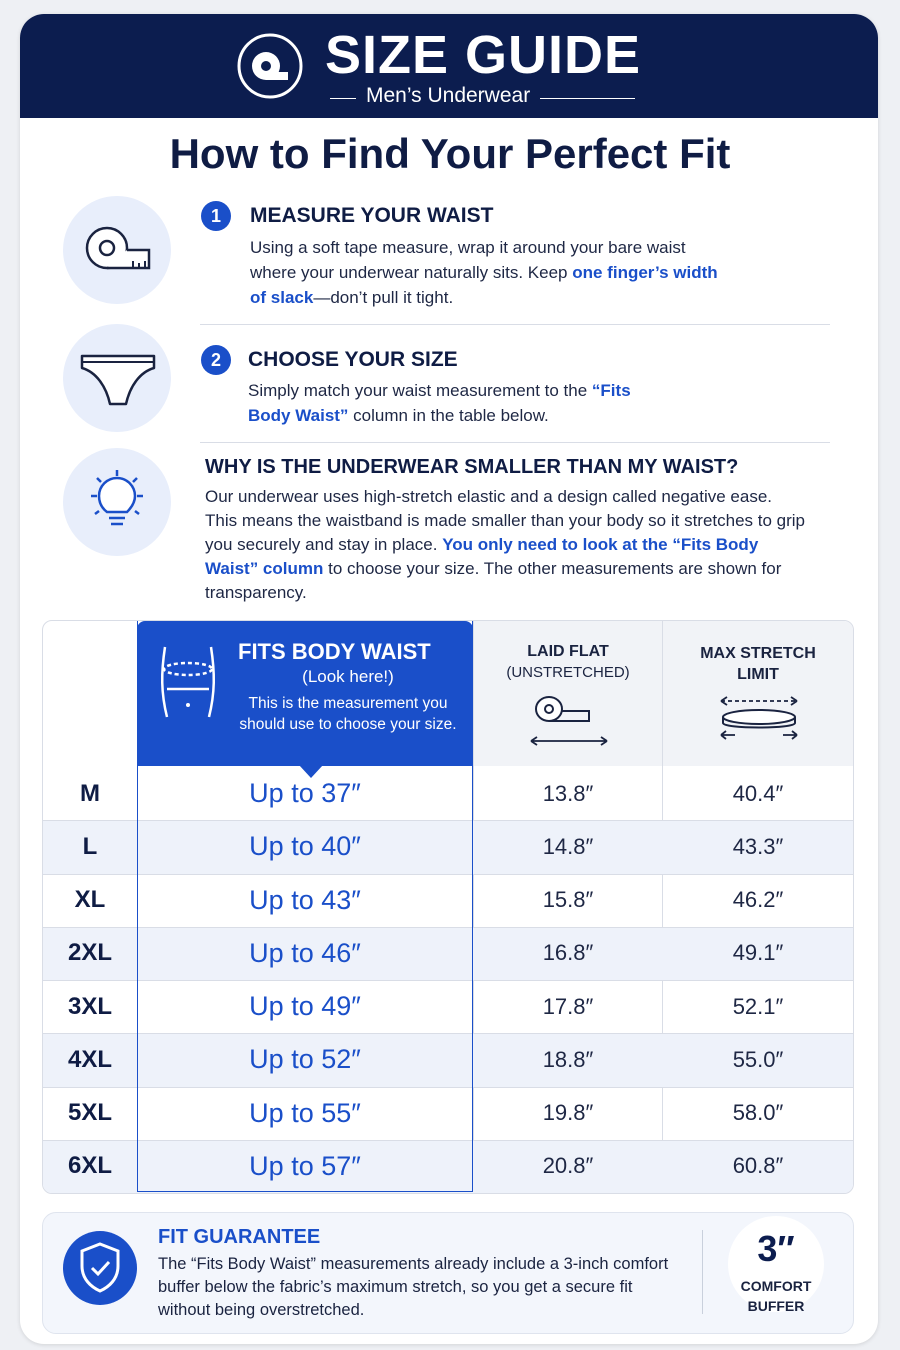  What do you see at coordinates (188, 682) in the screenshot?
I see `waist-icon` at bounding box center [188, 682].